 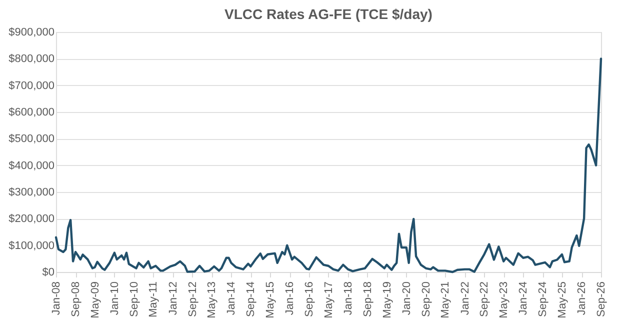 I want to click on y-tick-label: $900,000, so click(x=31, y=32).